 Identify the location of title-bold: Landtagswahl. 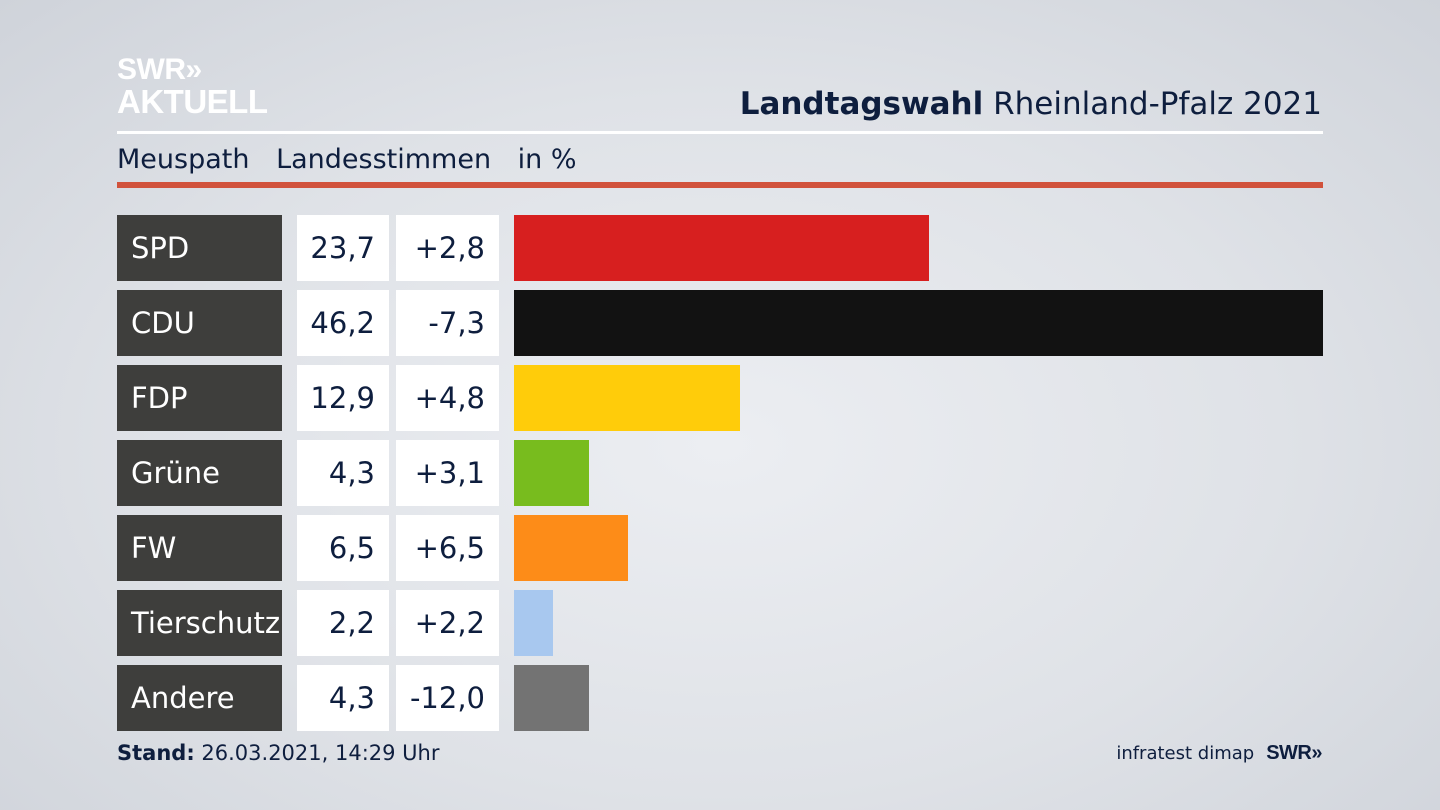
(861, 104).